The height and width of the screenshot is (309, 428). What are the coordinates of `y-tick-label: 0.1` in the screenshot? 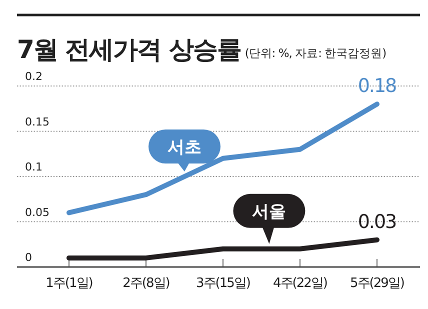 It's located at (33, 167).